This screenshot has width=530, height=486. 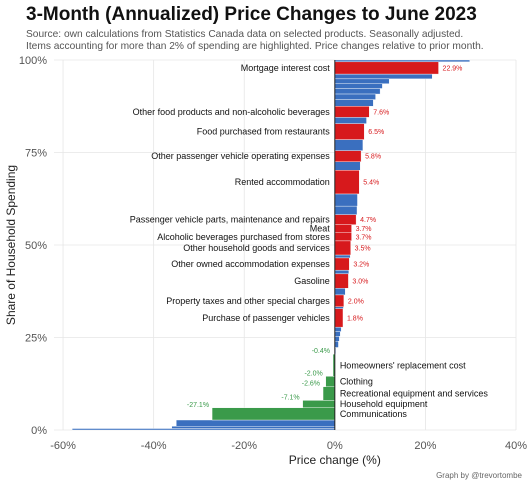 I want to click on y-tick-label-3: 75%, so click(x=36, y=154).